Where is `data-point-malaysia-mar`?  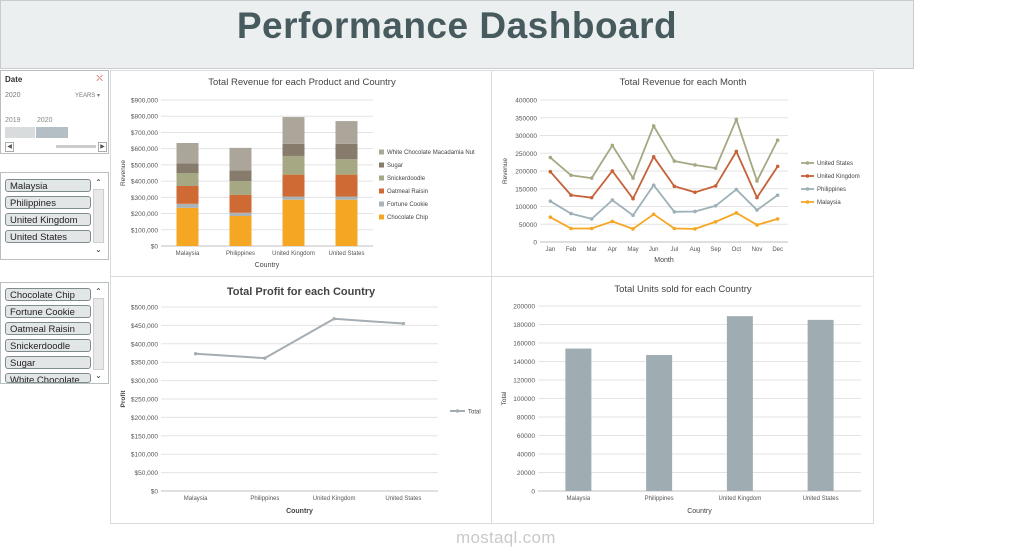 data-point-malaysia-mar is located at coordinates (591, 228).